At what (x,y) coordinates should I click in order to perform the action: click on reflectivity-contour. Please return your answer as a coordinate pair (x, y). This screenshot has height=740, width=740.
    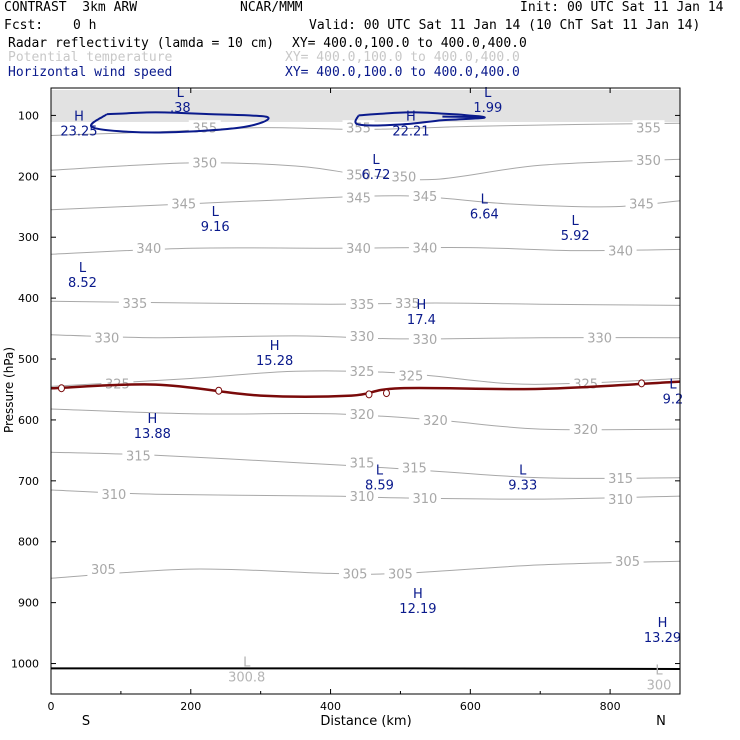
    Looking at the image, I should click on (365, 389).